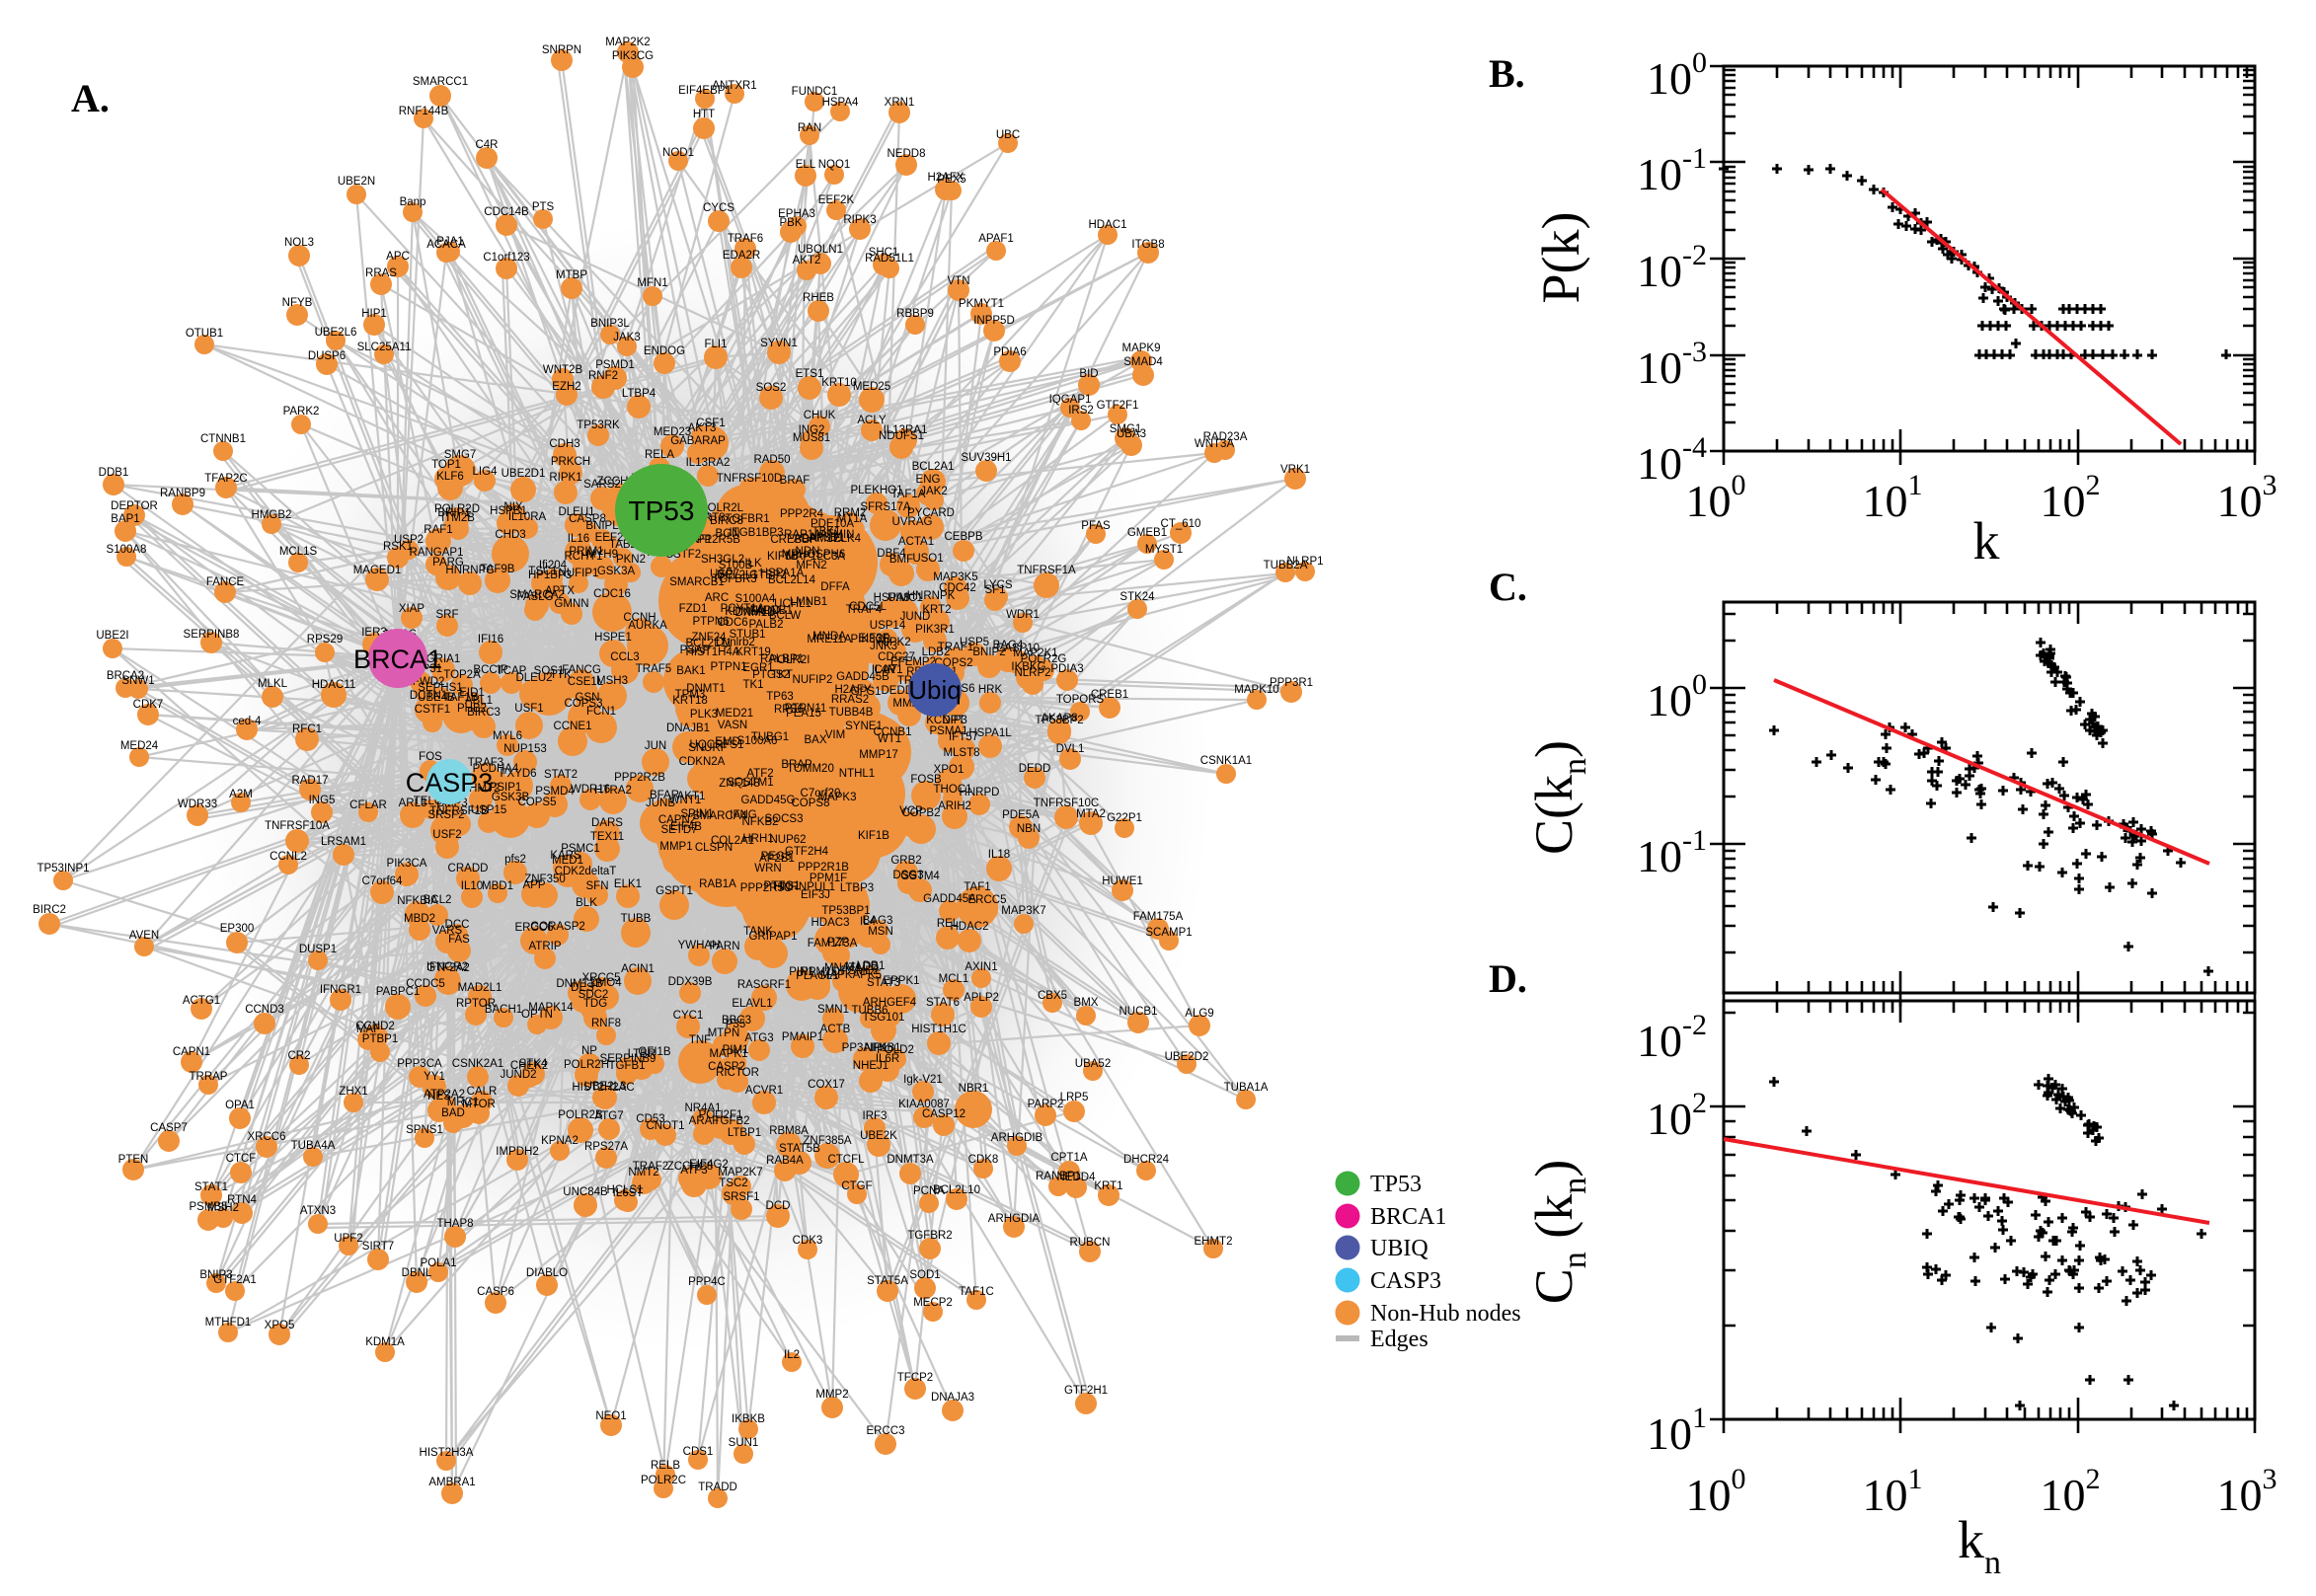 The image size is (2316, 1596). I want to click on svg-text: CTNNB1, so click(223, 439).